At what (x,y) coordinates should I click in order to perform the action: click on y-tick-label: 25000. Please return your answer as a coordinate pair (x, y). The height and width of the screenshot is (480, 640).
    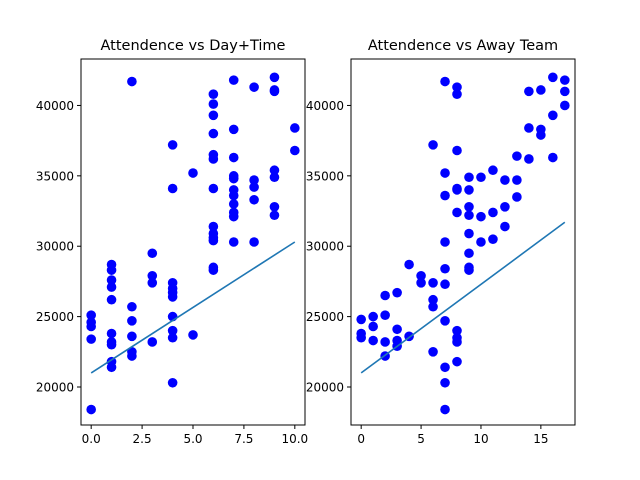
    Looking at the image, I should click on (325, 317).